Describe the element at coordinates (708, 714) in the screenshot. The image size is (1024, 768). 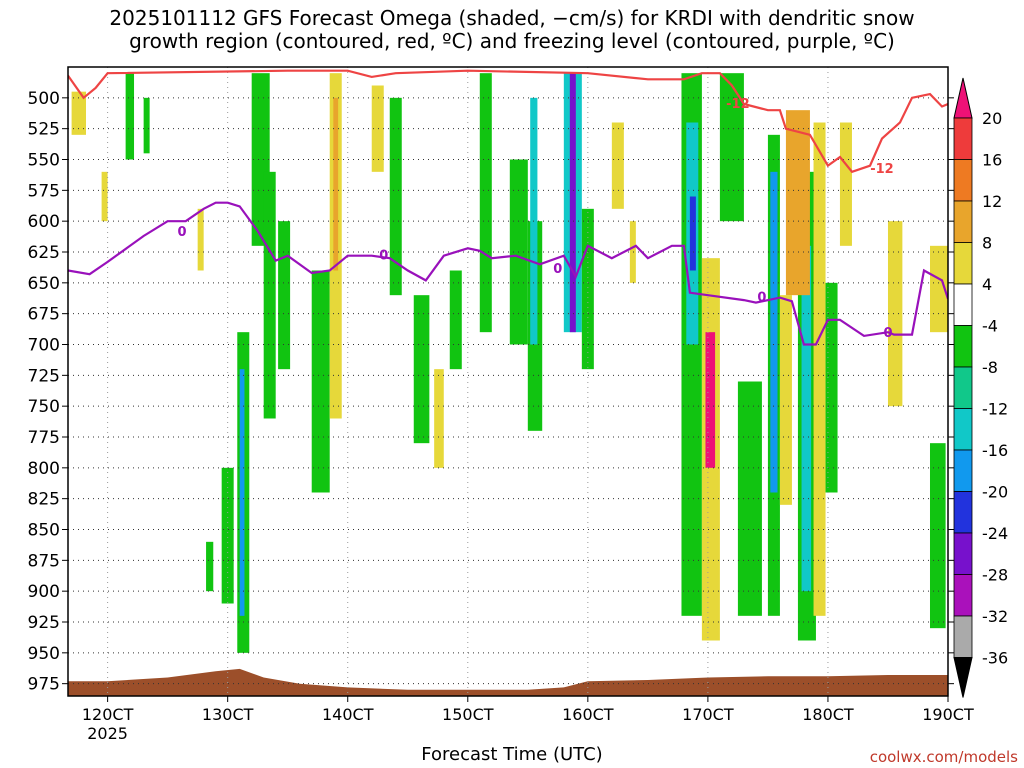
I see `x-tick-label: 170CT` at that location.